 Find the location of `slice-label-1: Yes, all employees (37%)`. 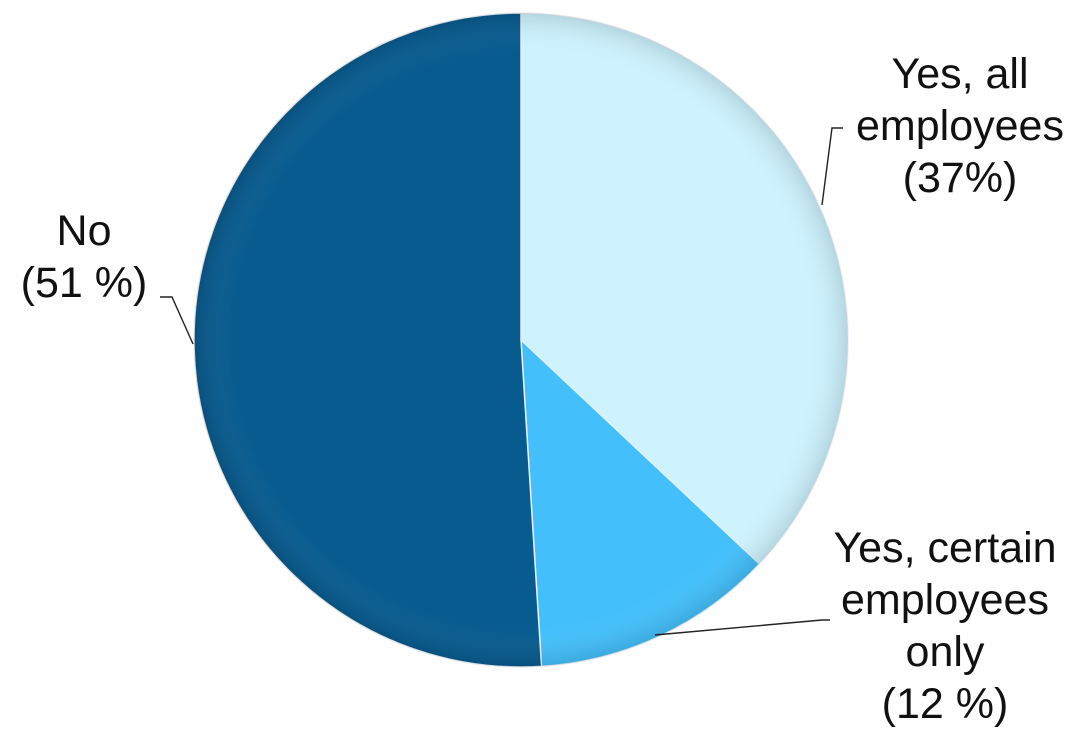

slice-label-1: Yes, all employees (37%) is located at coordinates (960, 126).